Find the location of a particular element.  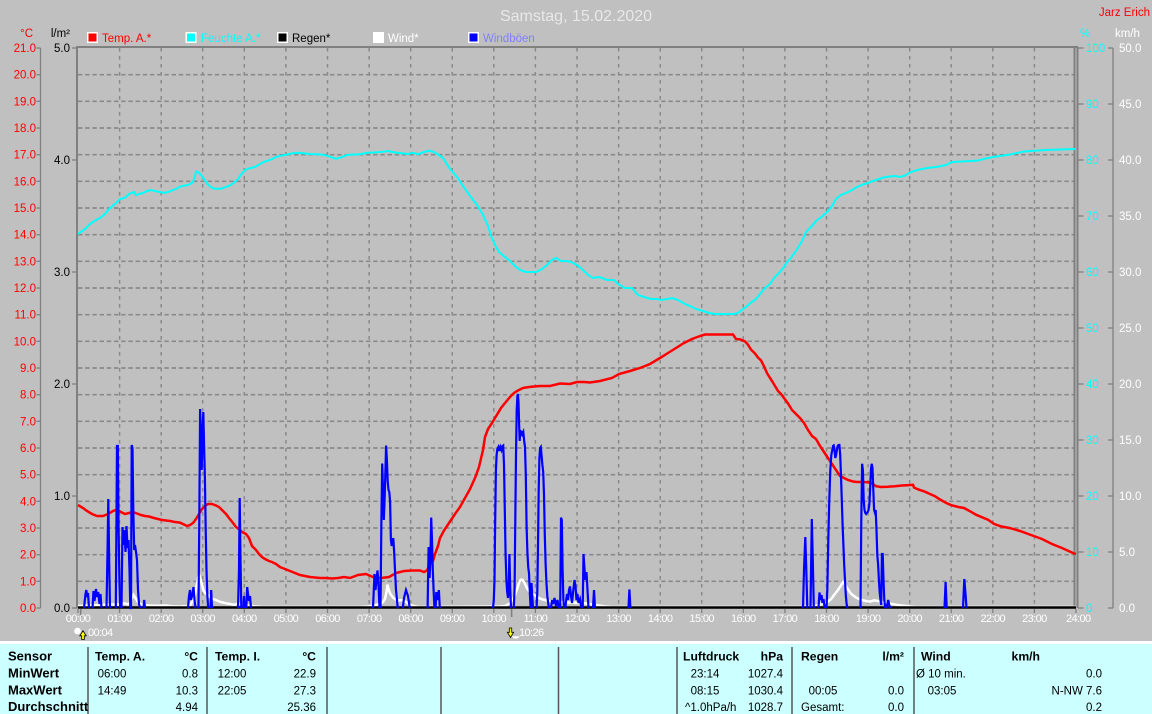

svg-text: Luftdruck is located at coordinates (711, 657).